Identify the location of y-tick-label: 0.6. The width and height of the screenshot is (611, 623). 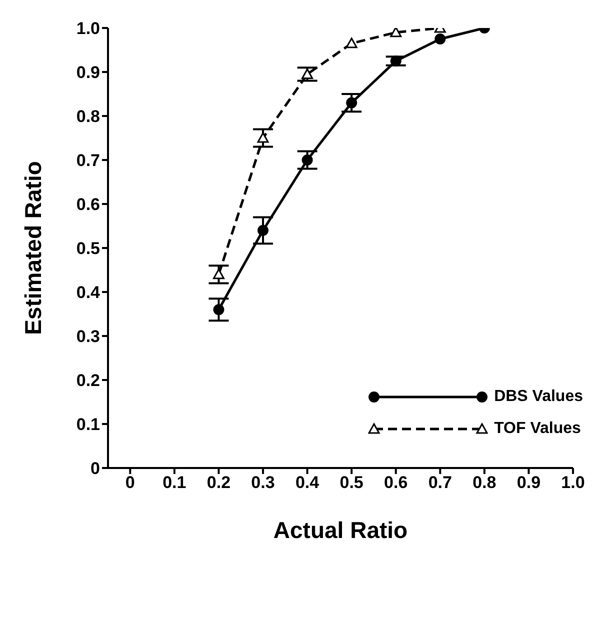
(88, 204).